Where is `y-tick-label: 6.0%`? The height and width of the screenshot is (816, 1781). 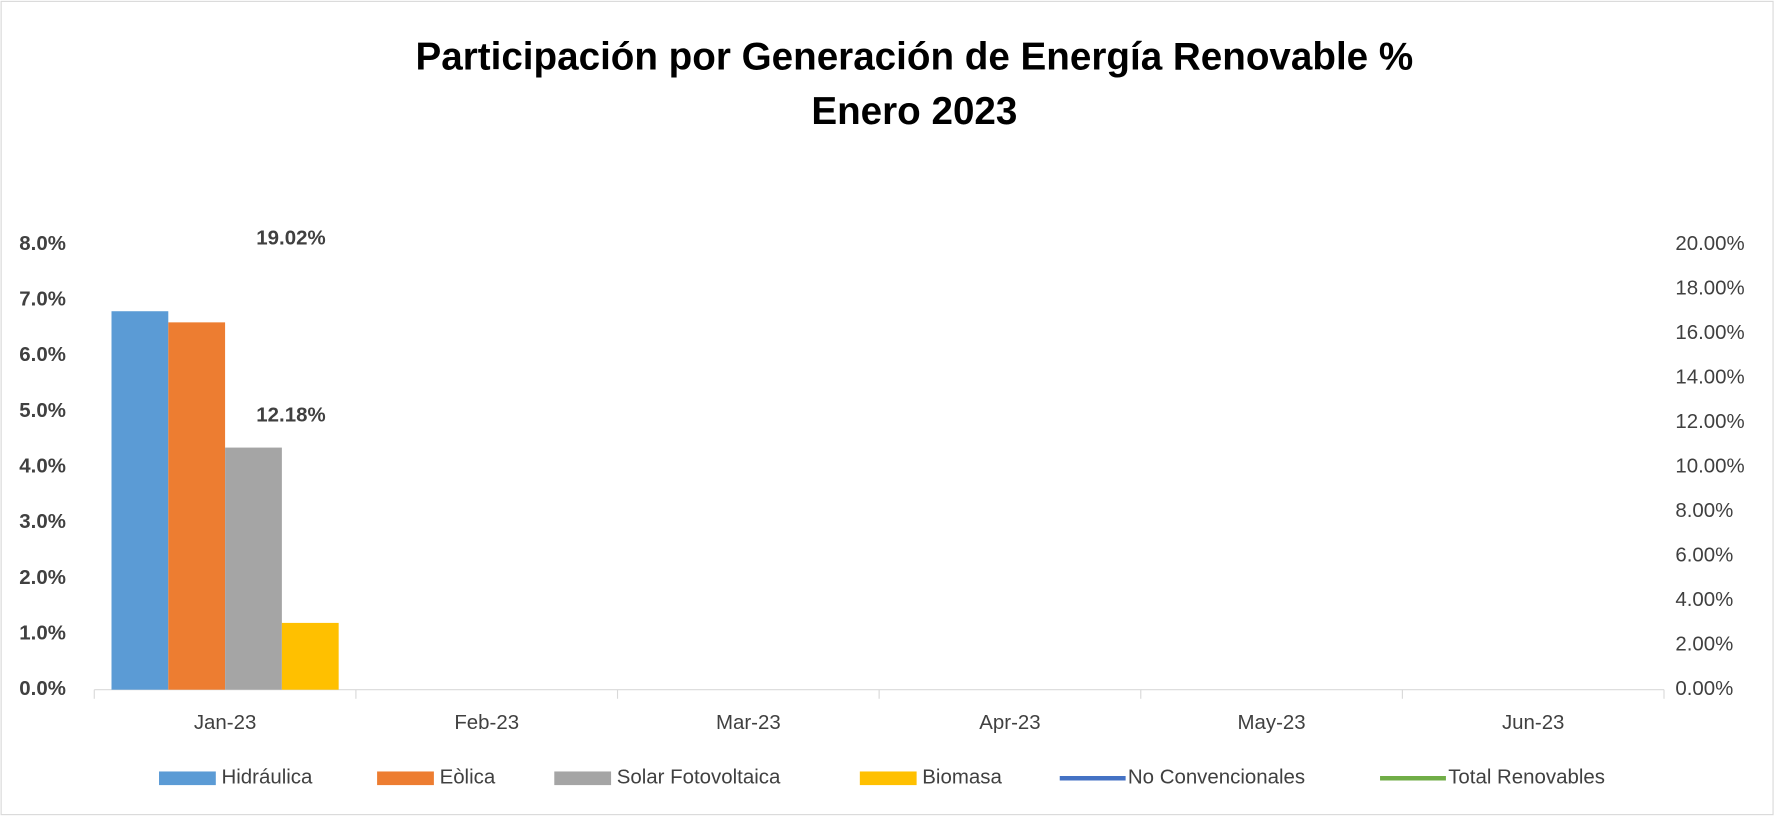 y-tick-label: 6.0% is located at coordinates (42, 354).